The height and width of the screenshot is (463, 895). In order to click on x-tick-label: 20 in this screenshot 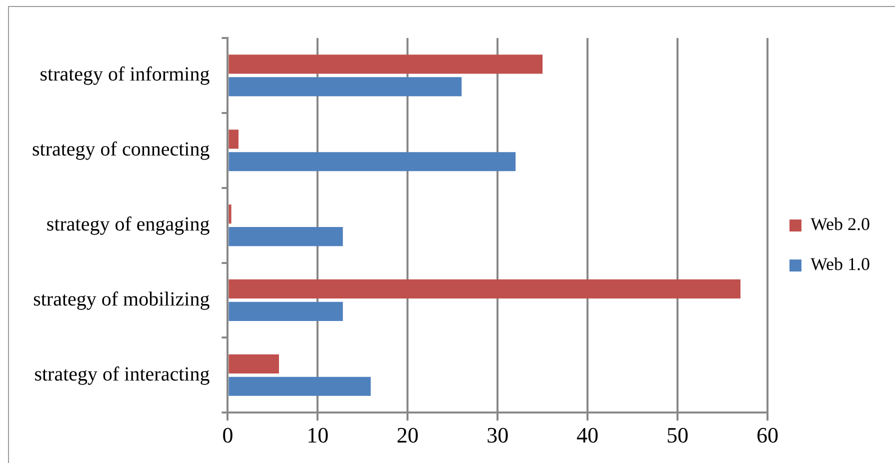, I will do `click(407, 435)`.